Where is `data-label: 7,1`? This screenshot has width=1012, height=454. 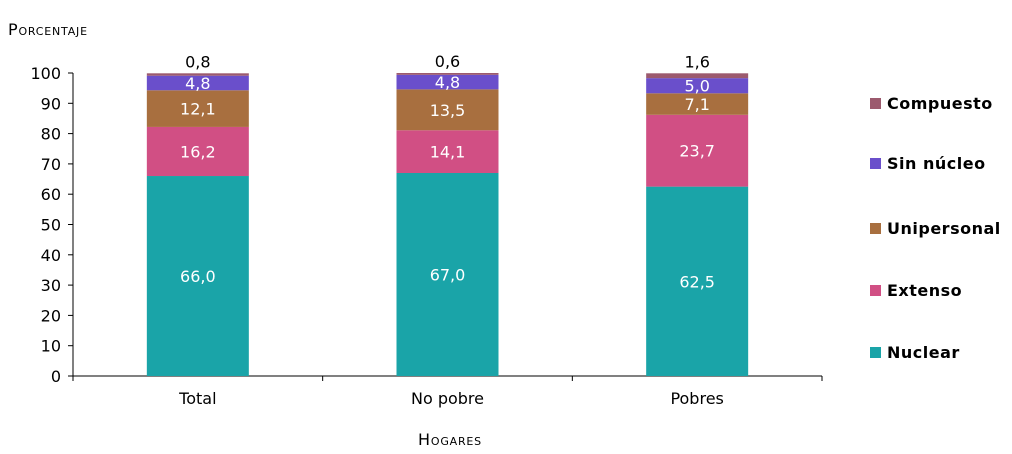
data-label: 7,1 is located at coordinates (696, 104).